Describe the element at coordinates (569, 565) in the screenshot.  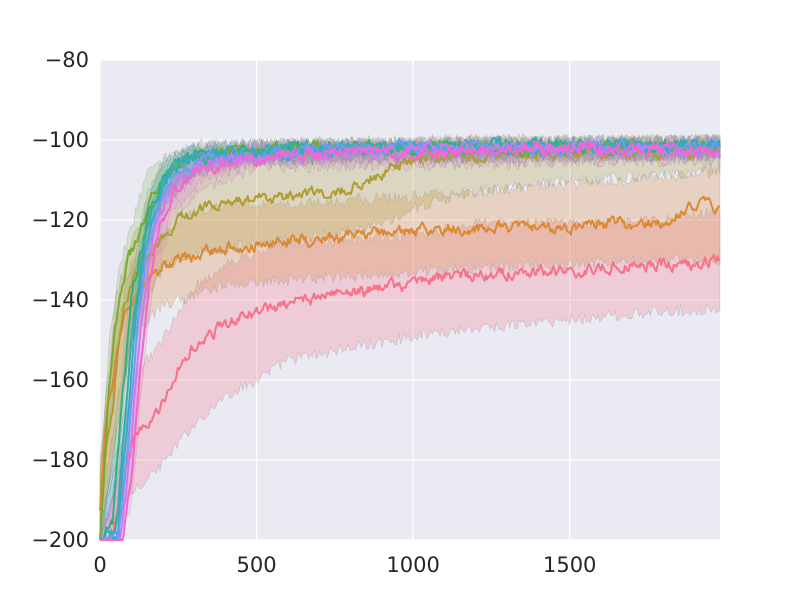
I see `x-tick-label: 1500` at that location.